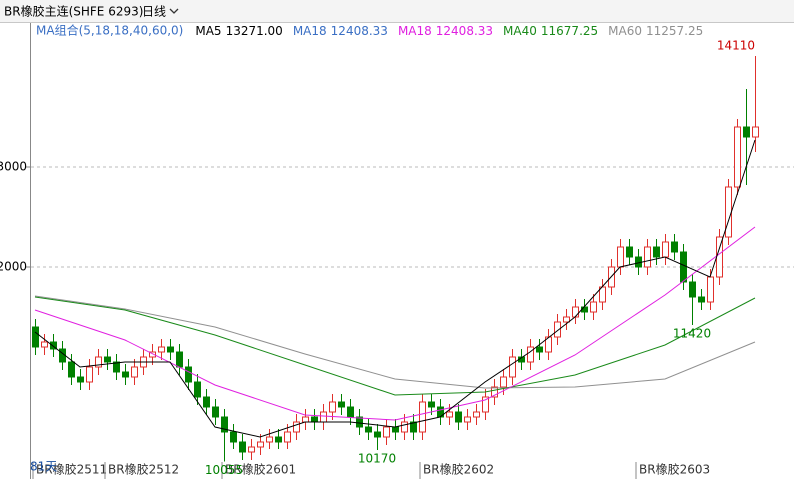 The width and height of the screenshot is (794, 479). What do you see at coordinates (569, 31) in the screenshot?
I see `legend-value: 11677.25` at bounding box center [569, 31].